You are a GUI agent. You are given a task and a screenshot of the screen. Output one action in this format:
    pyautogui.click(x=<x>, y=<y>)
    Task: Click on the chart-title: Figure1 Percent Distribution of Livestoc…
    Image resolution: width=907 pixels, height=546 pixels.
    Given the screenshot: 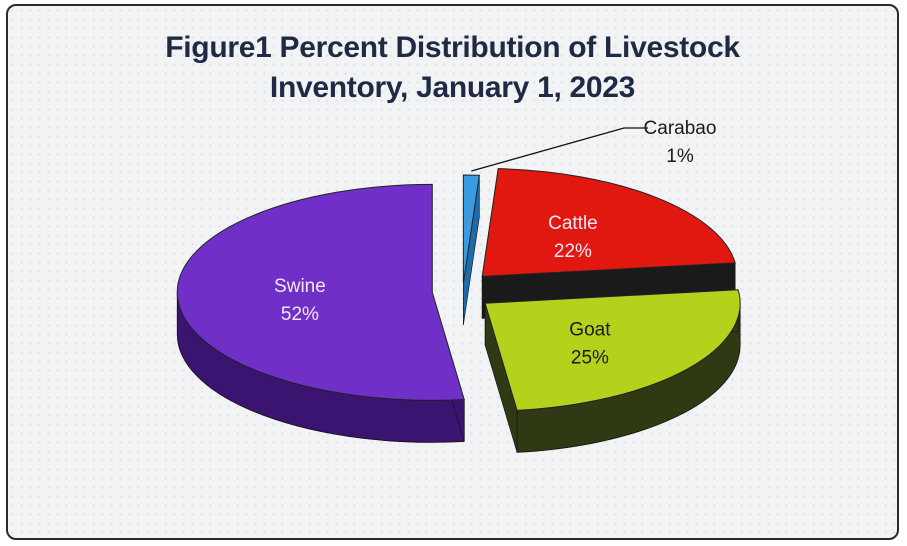 What is the action you would take?
    pyautogui.click(x=452, y=68)
    